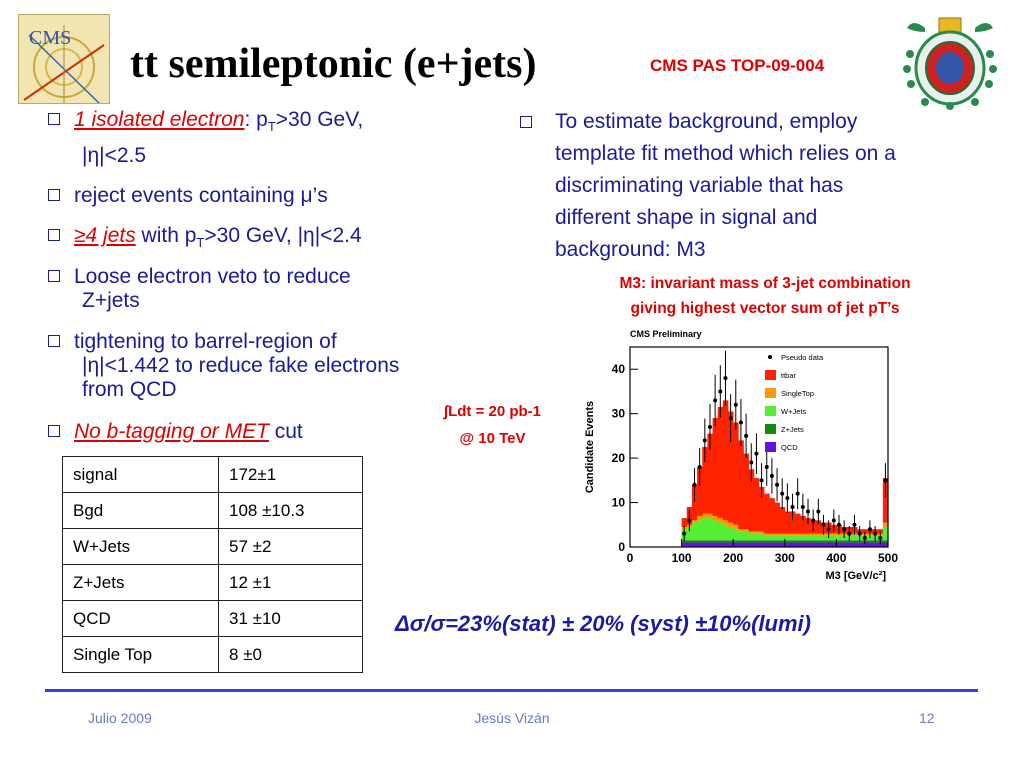  Describe the element at coordinates (201, 195) in the screenshot. I see `bullet-text: reject events containing μ’s` at that location.